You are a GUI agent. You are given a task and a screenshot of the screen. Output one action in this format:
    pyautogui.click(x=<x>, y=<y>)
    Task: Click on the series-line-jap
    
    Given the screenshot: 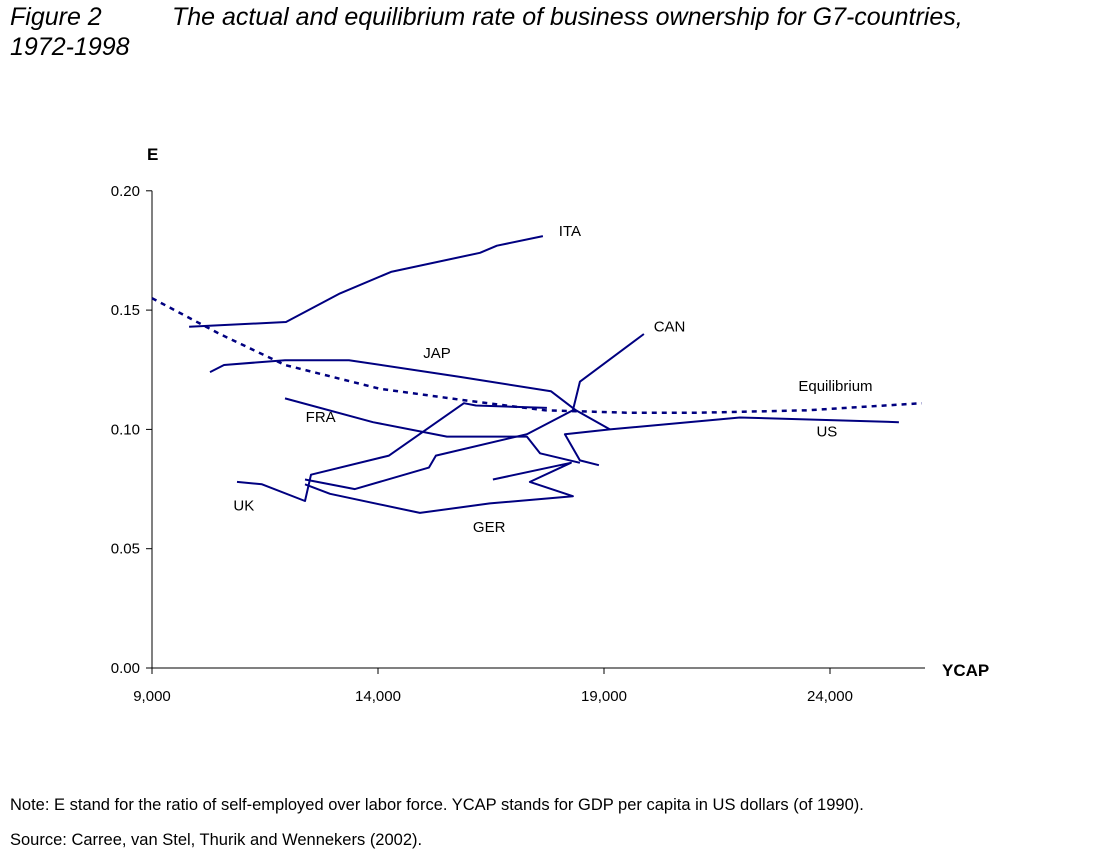 What is the action you would take?
    pyautogui.click(x=410, y=395)
    